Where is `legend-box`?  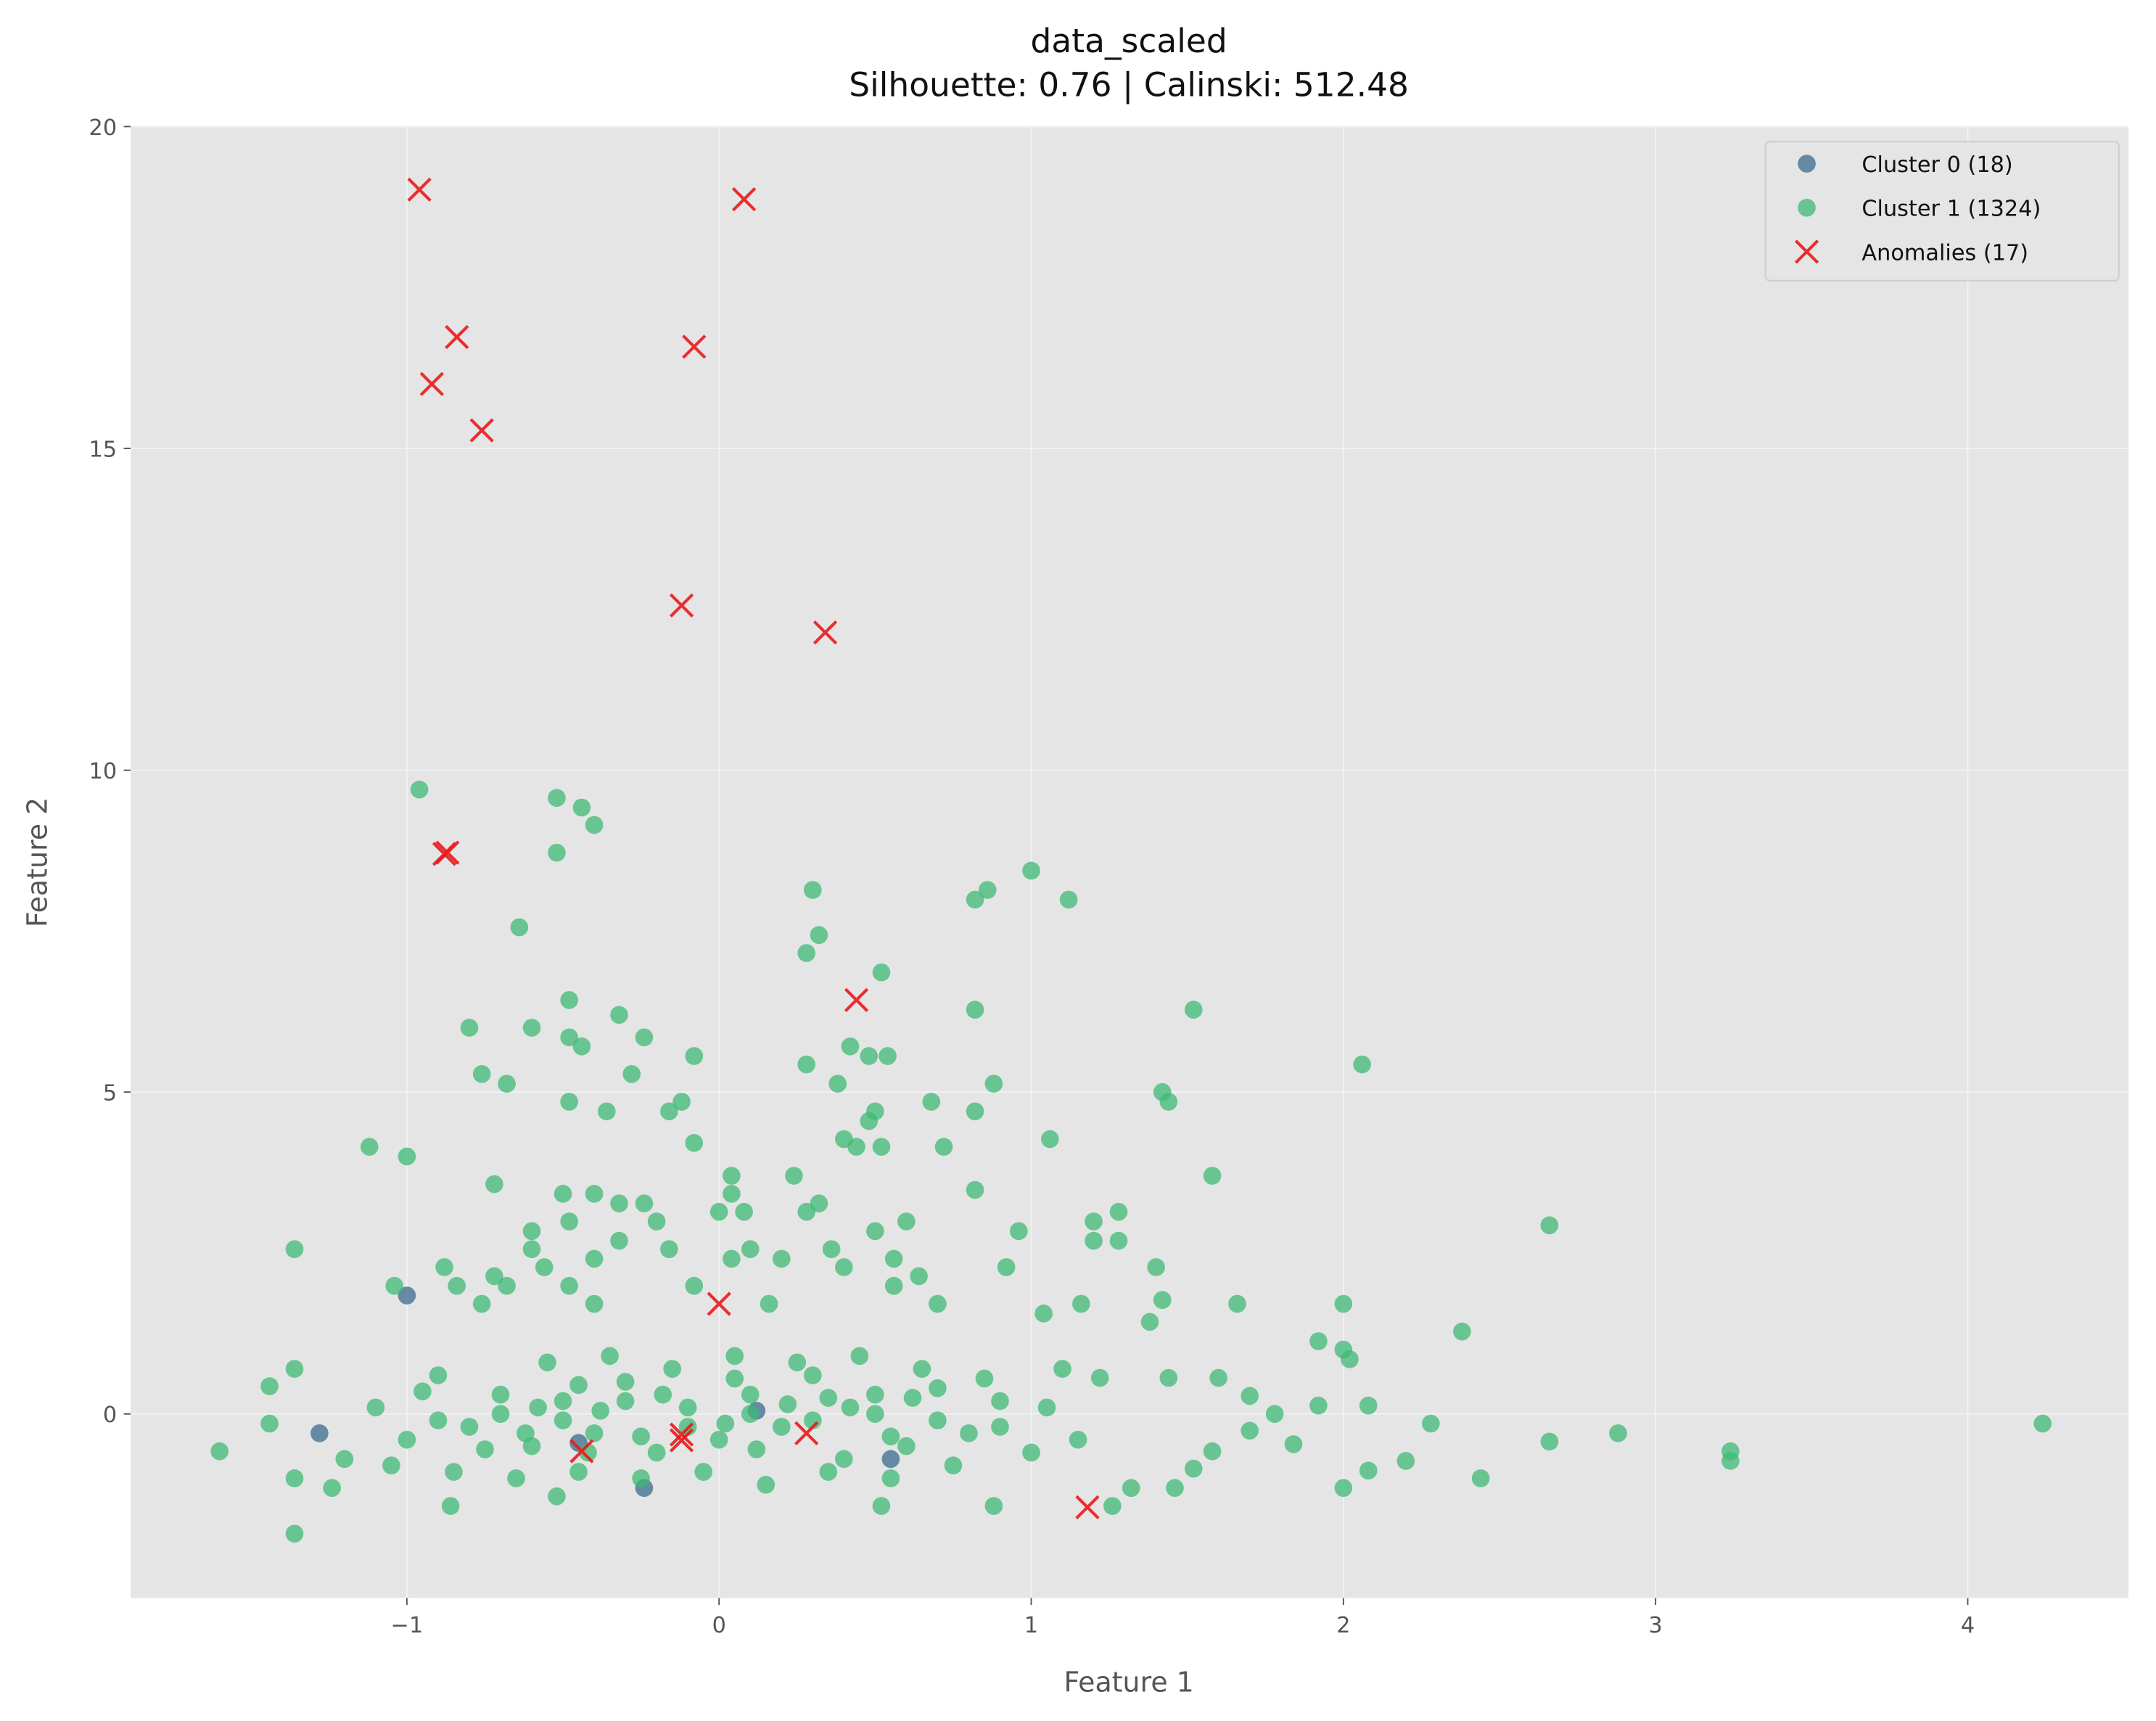
legend-box is located at coordinates (1942, 211).